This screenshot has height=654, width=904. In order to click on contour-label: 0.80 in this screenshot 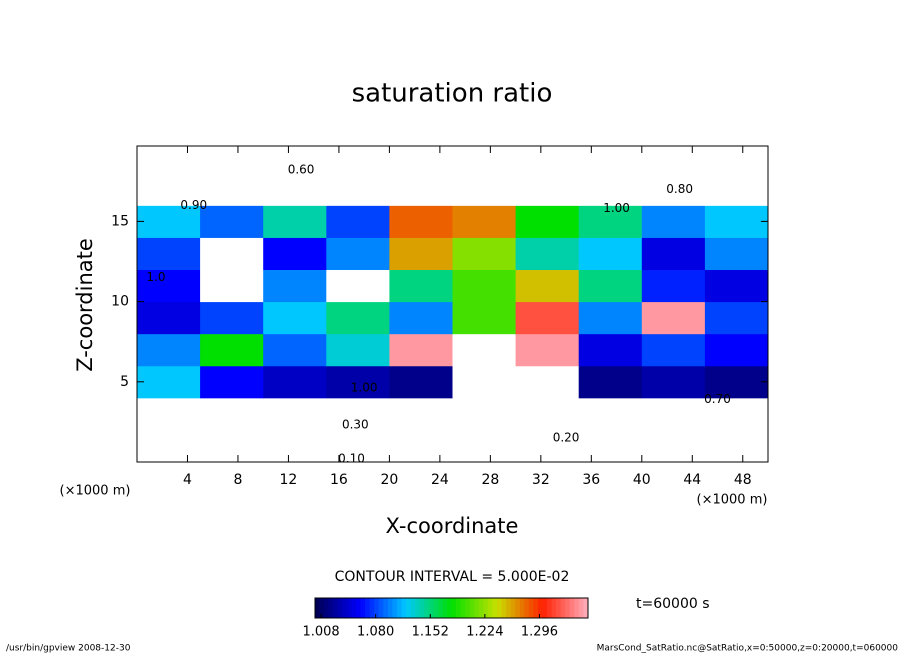, I will do `click(679, 189)`.